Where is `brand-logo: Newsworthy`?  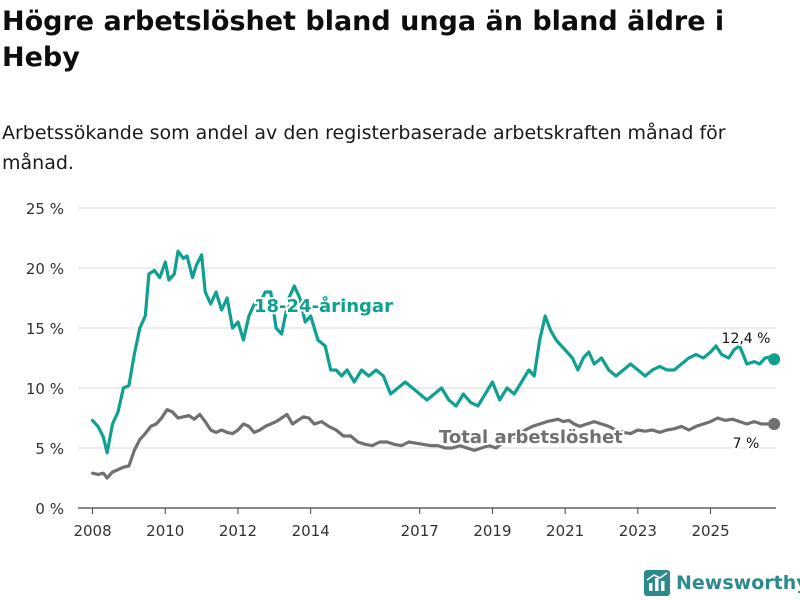 brand-logo: Newsworthy is located at coordinates (722, 583).